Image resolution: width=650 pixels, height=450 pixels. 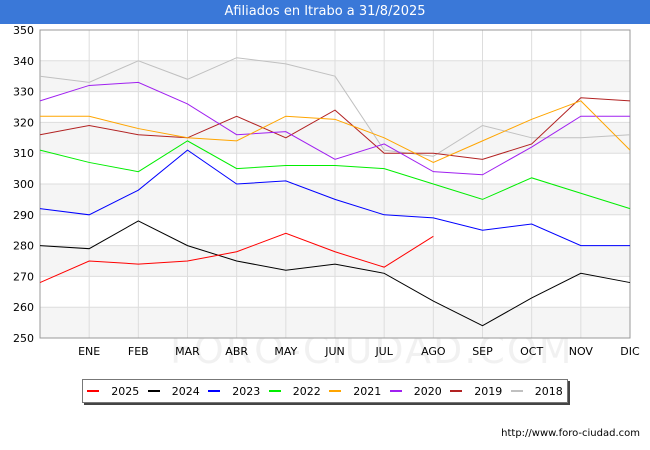 What do you see at coordinates (23, 338) in the screenshot?
I see `y-tick-label: 250` at bounding box center [23, 338].